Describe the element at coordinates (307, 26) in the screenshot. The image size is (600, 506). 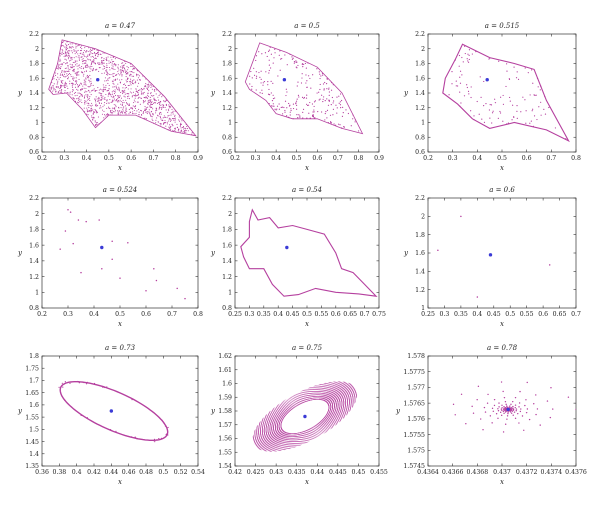
I see `subplot-title: a = 0.5` at that location.